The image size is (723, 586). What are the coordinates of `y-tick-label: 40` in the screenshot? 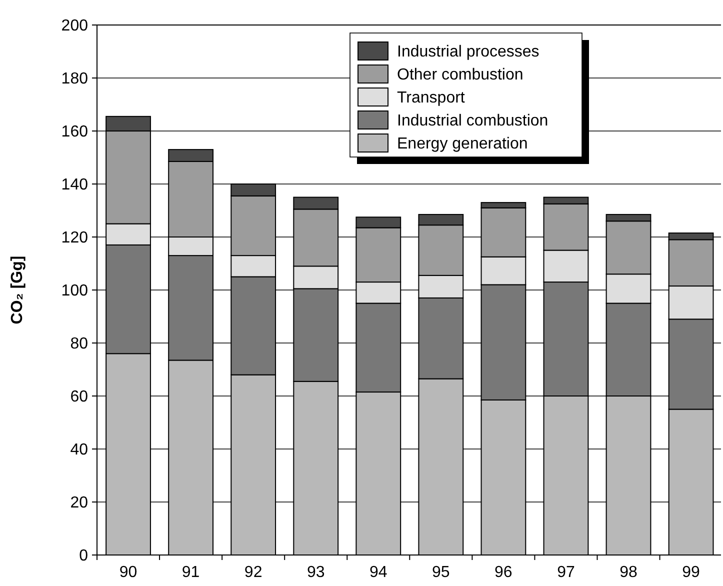 It's located at (79, 450).